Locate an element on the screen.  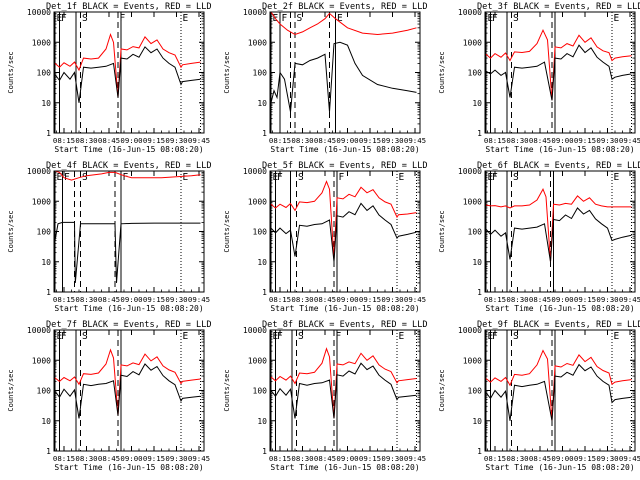
panel-title: Det_6f BLACK = Events, RED = LLD is located at coordinates (558, 166).